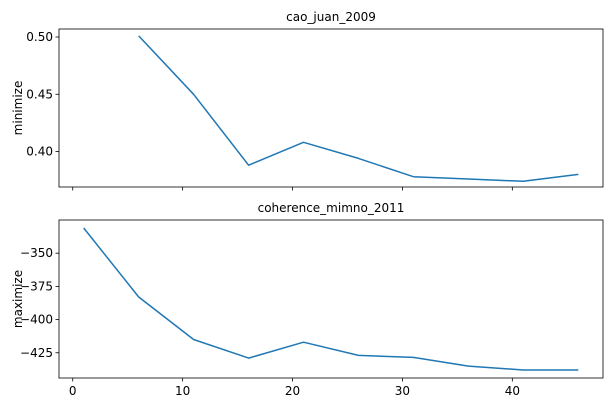 The width and height of the screenshot is (611, 411). Describe the element at coordinates (36, 253) in the screenshot. I see `y-tick-label: −350` at that location.